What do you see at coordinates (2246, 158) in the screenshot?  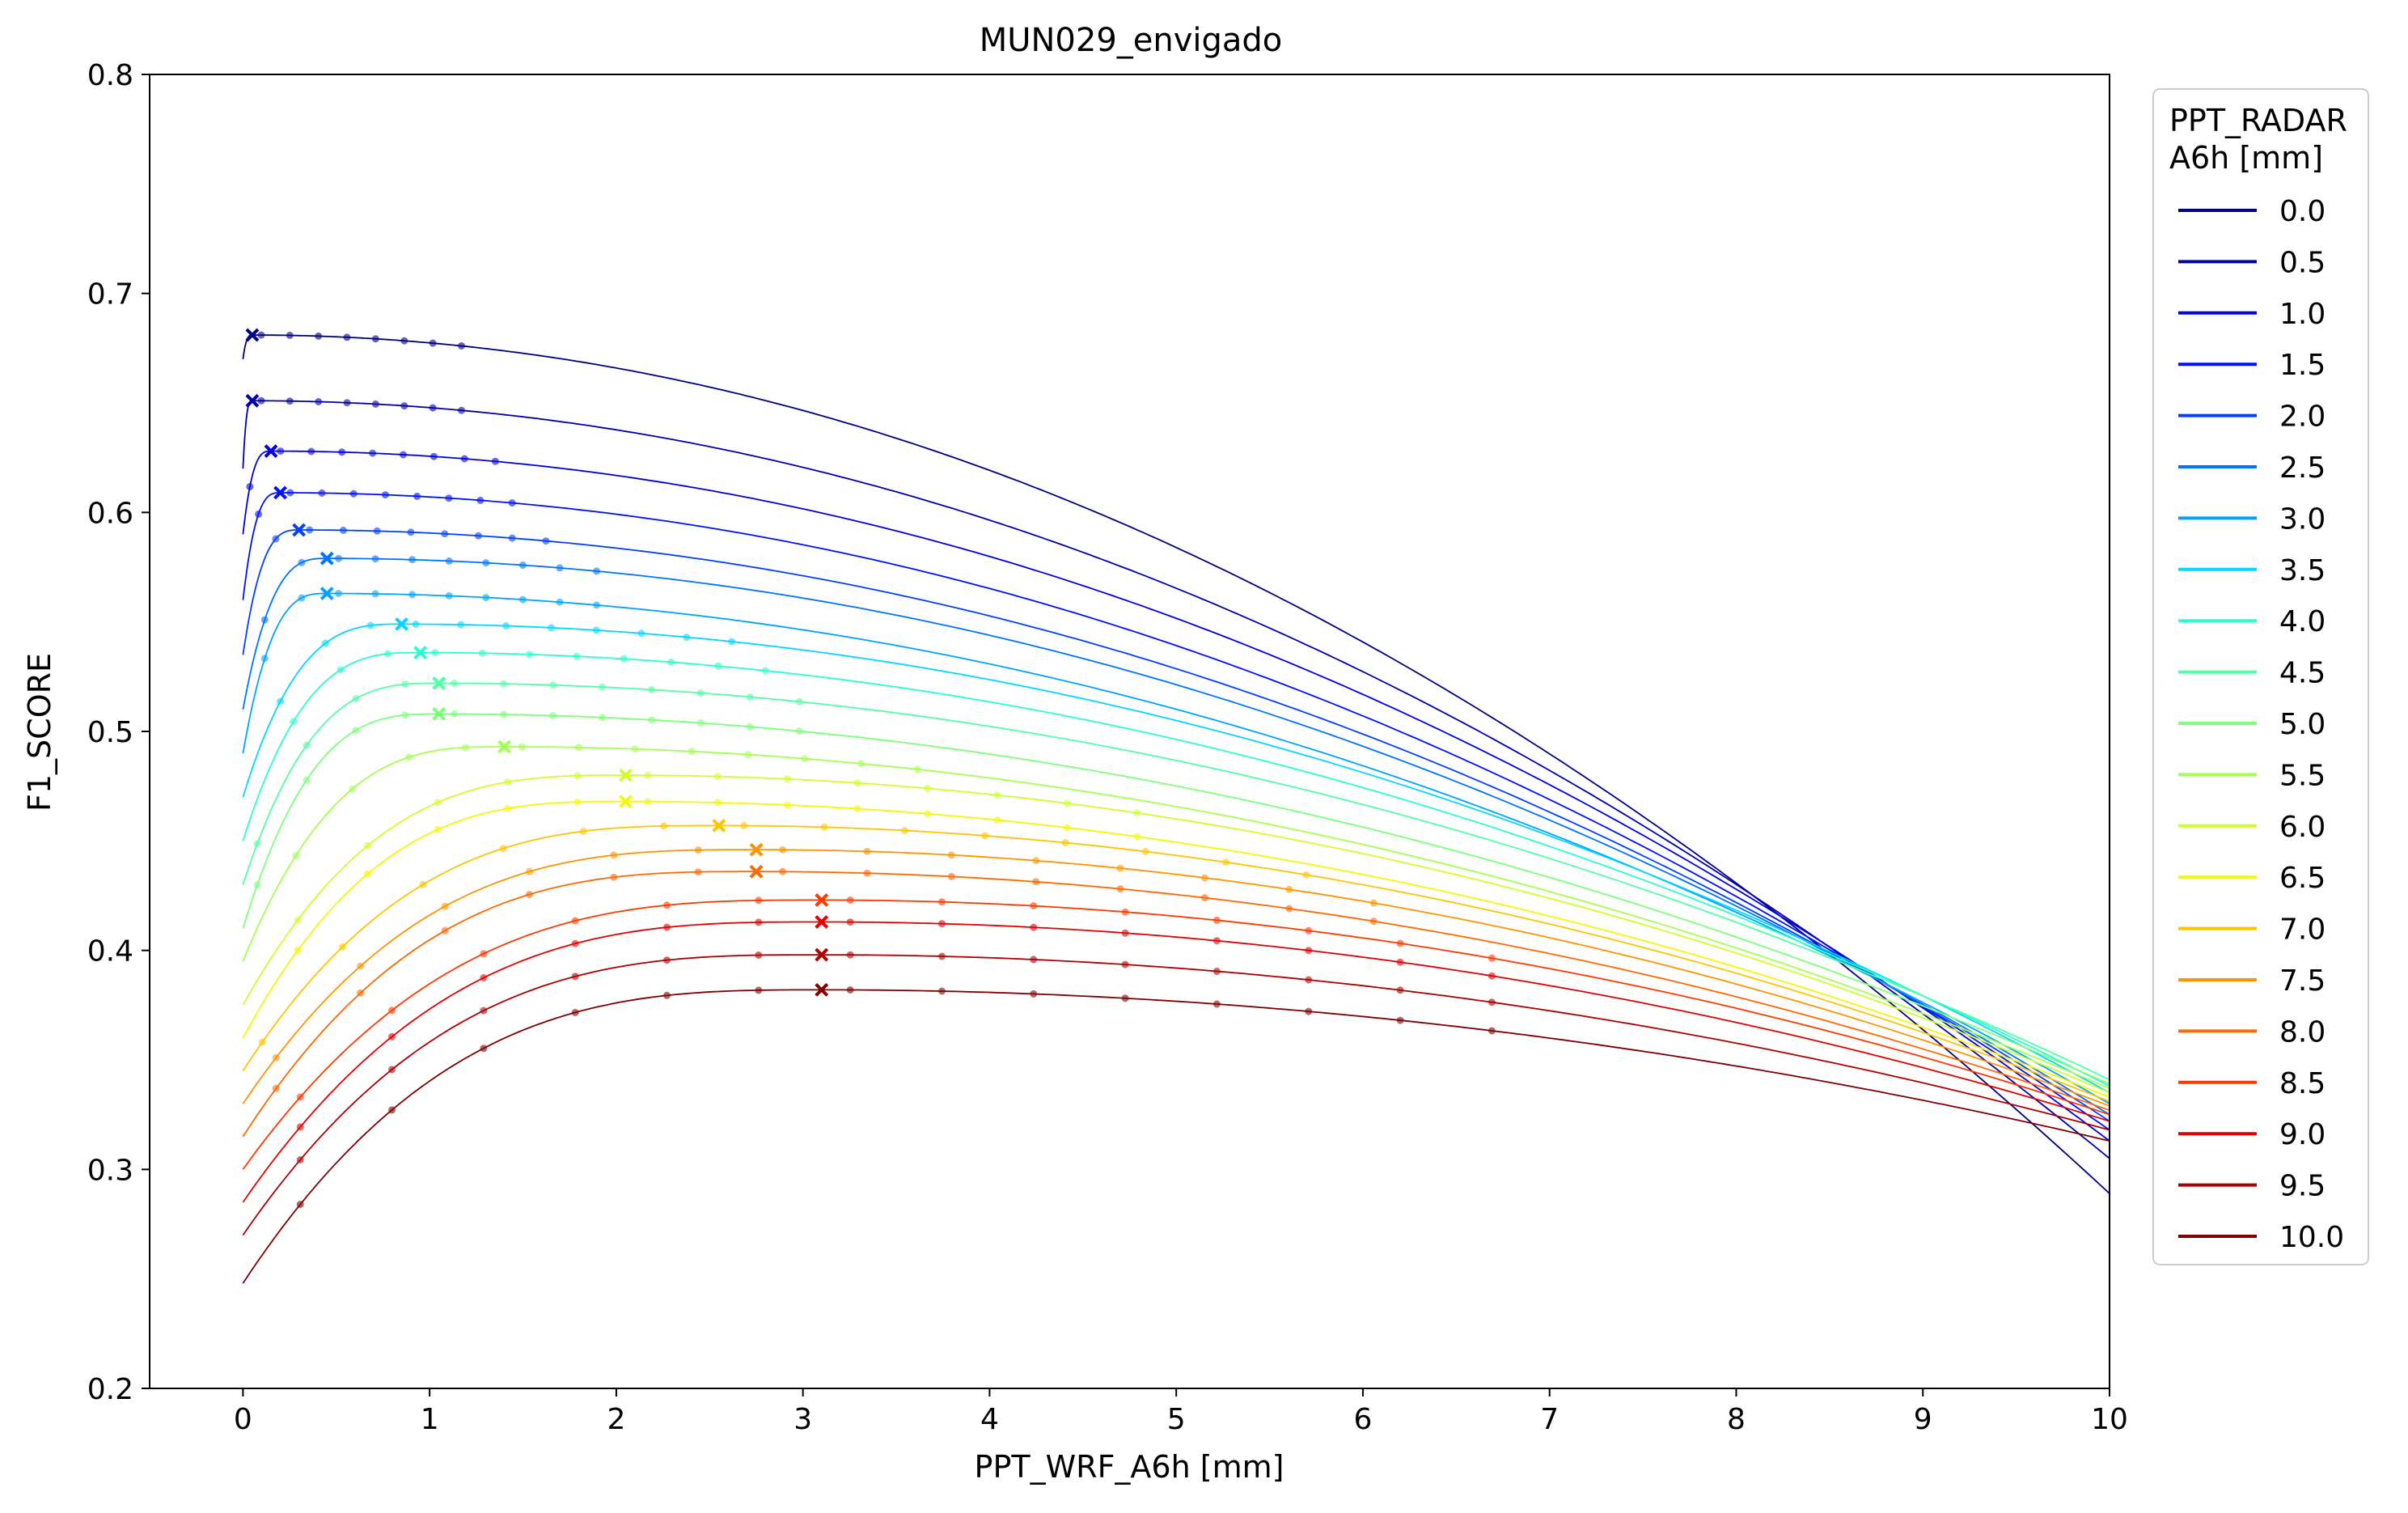 I see `legend-title-unit: A6h [mm]` at bounding box center [2246, 158].